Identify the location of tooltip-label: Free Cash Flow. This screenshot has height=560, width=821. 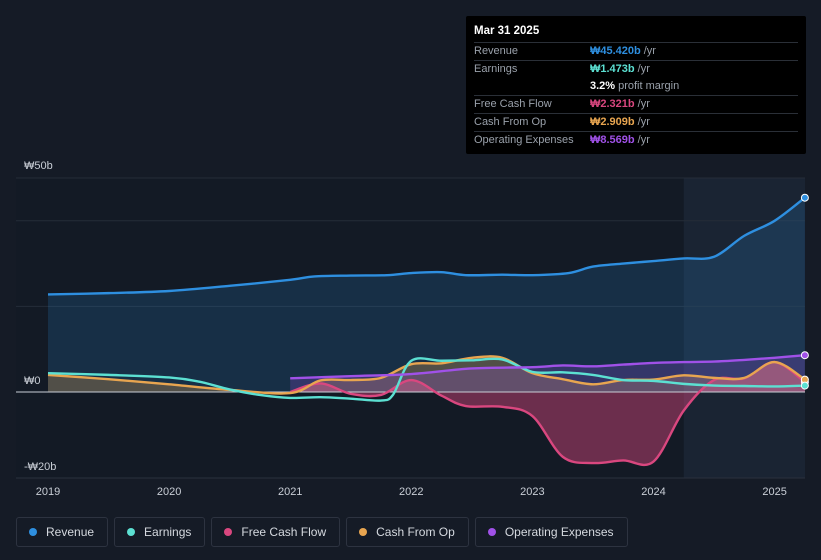
(513, 104).